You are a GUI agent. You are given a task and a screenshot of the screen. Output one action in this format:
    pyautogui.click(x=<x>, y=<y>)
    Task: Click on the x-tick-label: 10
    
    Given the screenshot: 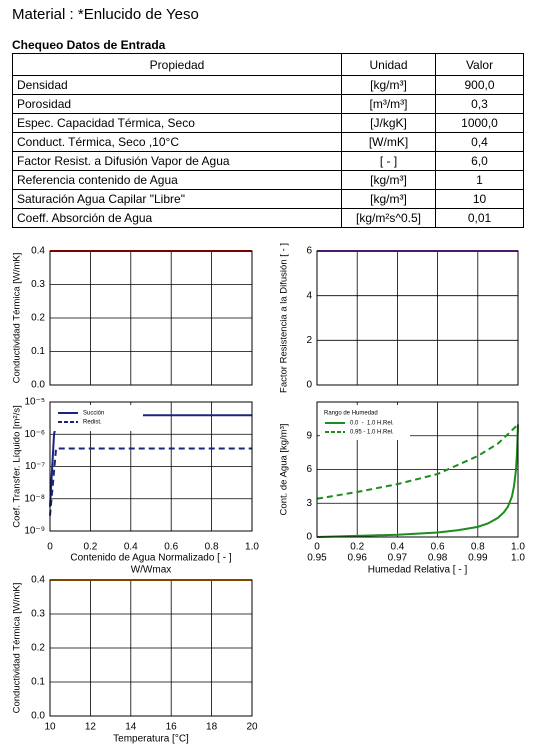 What is the action you would take?
    pyautogui.click(x=50, y=727)
    